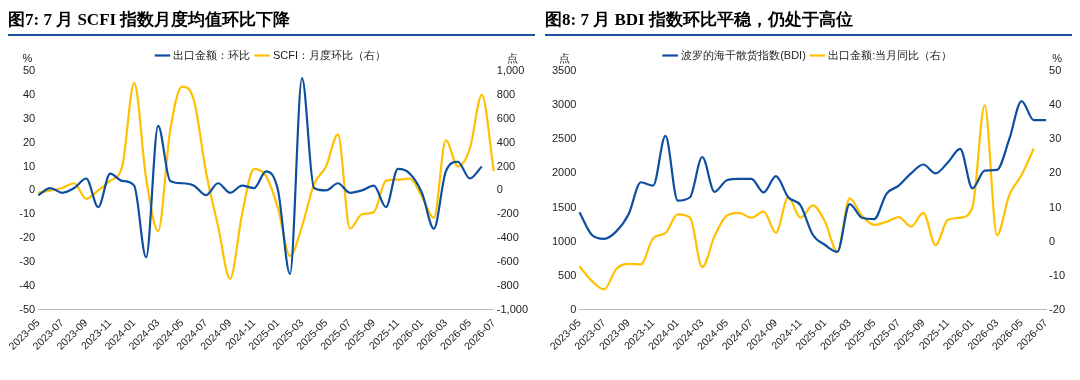 Image resolution: width=1080 pixels, height=380 pixels. What do you see at coordinates (1055, 138) in the screenshot?
I see `y2-tick-label: 30` at bounding box center [1055, 138].